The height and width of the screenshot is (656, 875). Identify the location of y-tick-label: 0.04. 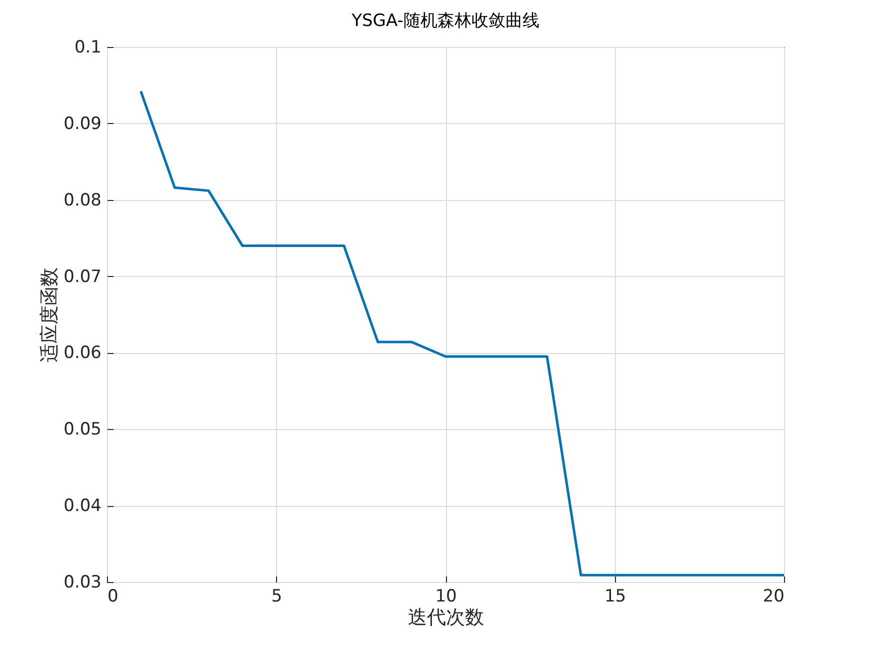
(83, 506).